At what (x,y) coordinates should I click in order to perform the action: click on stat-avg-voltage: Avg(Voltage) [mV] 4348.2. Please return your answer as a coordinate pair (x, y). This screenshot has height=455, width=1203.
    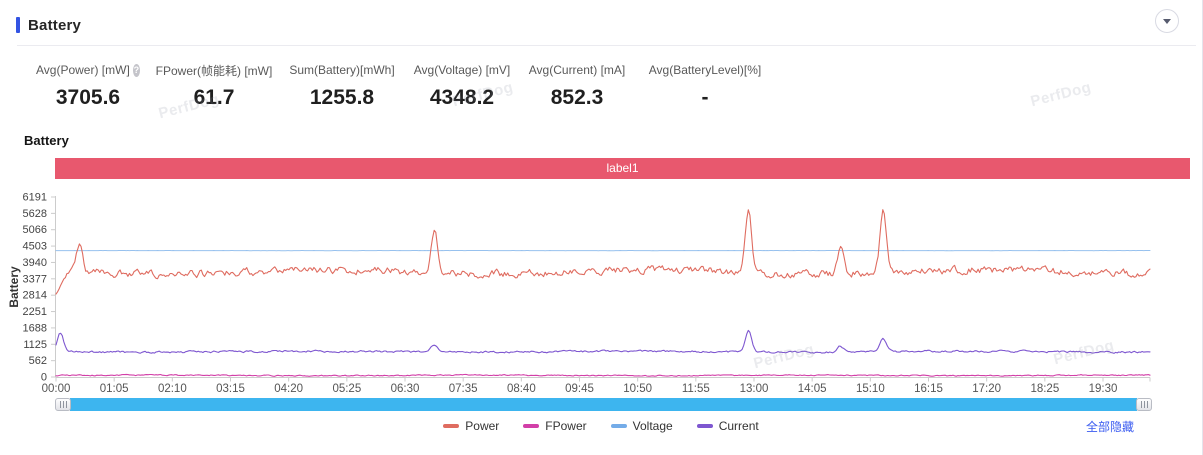
    Looking at the image, I should click on (462, 86).